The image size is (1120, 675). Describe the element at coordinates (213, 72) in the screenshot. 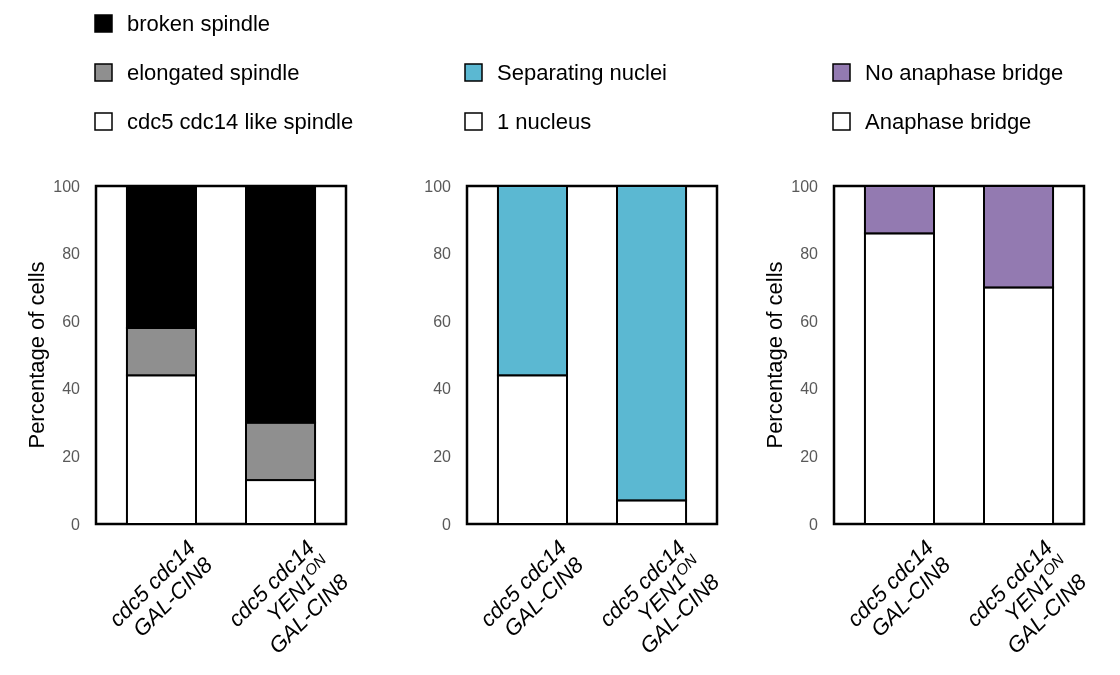

I see `legend-label: elongated spindle` at that location.